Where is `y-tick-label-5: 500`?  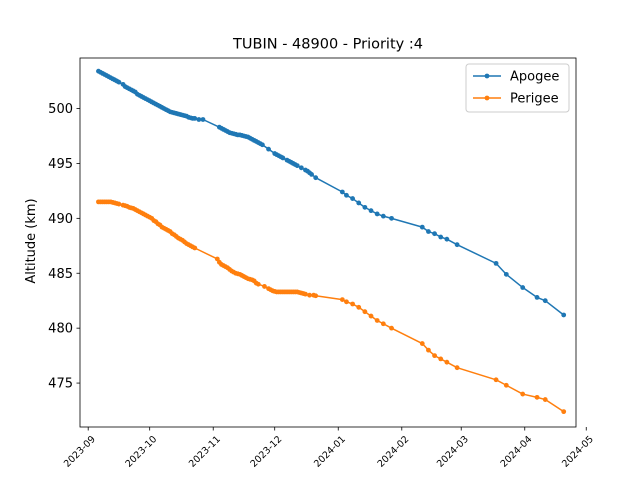
y-tick-label-5: 500 is located at coordinates (60, 109).